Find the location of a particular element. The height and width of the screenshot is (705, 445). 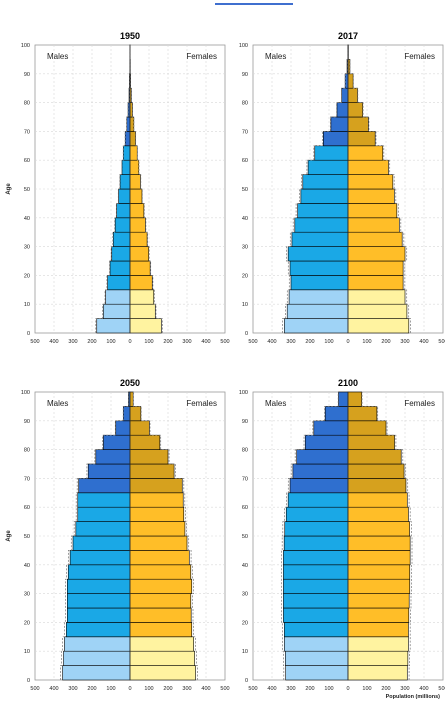

y-tick-label: 0 is located at coordinates (28, 334).